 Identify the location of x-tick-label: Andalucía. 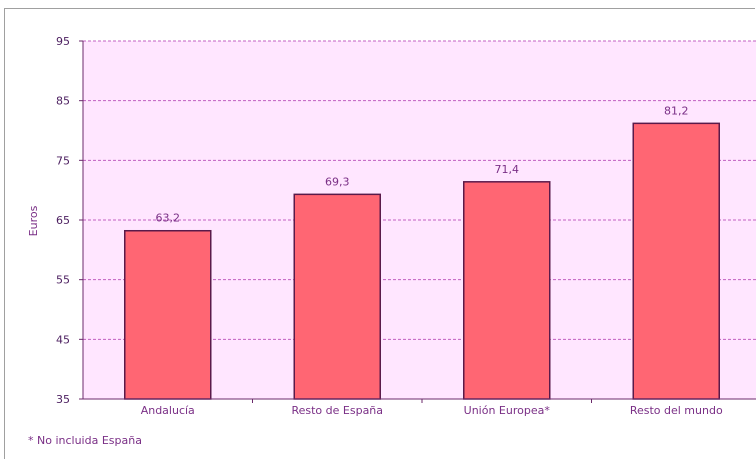
(168, 410).